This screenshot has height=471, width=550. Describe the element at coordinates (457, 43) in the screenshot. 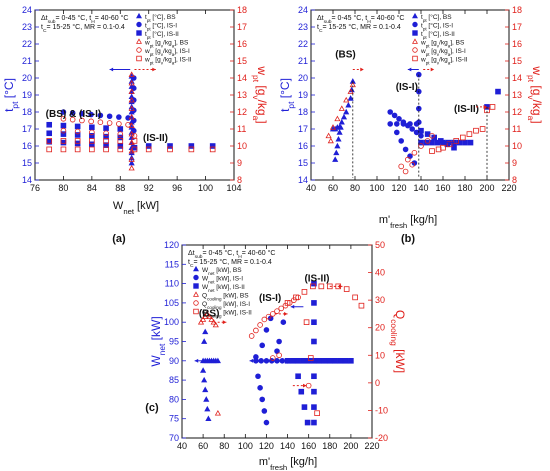

I see `legend-entry-part: ], BS` at that location.